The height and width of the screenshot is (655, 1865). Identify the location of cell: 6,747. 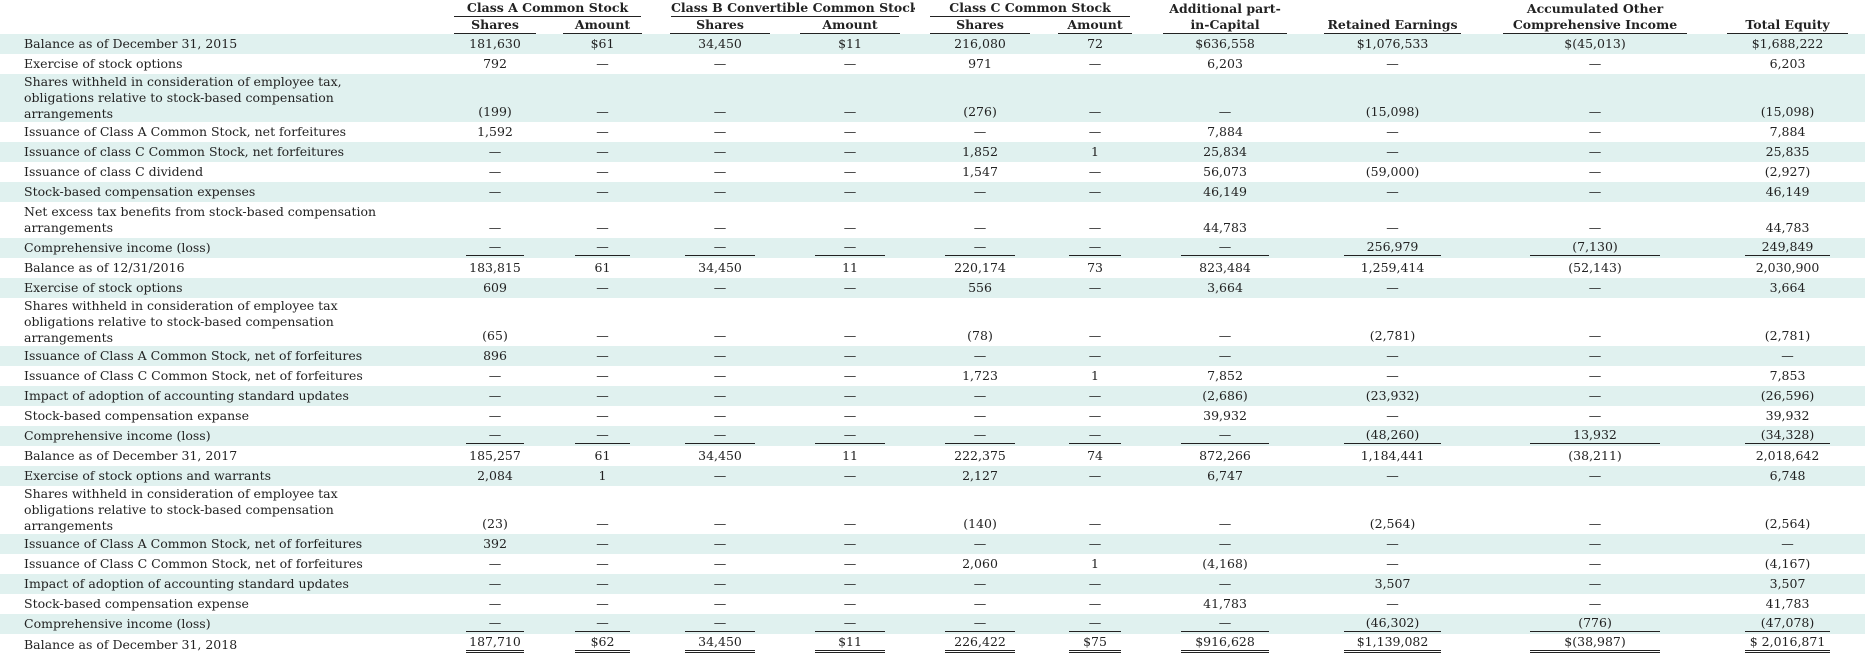
(1225, 476).